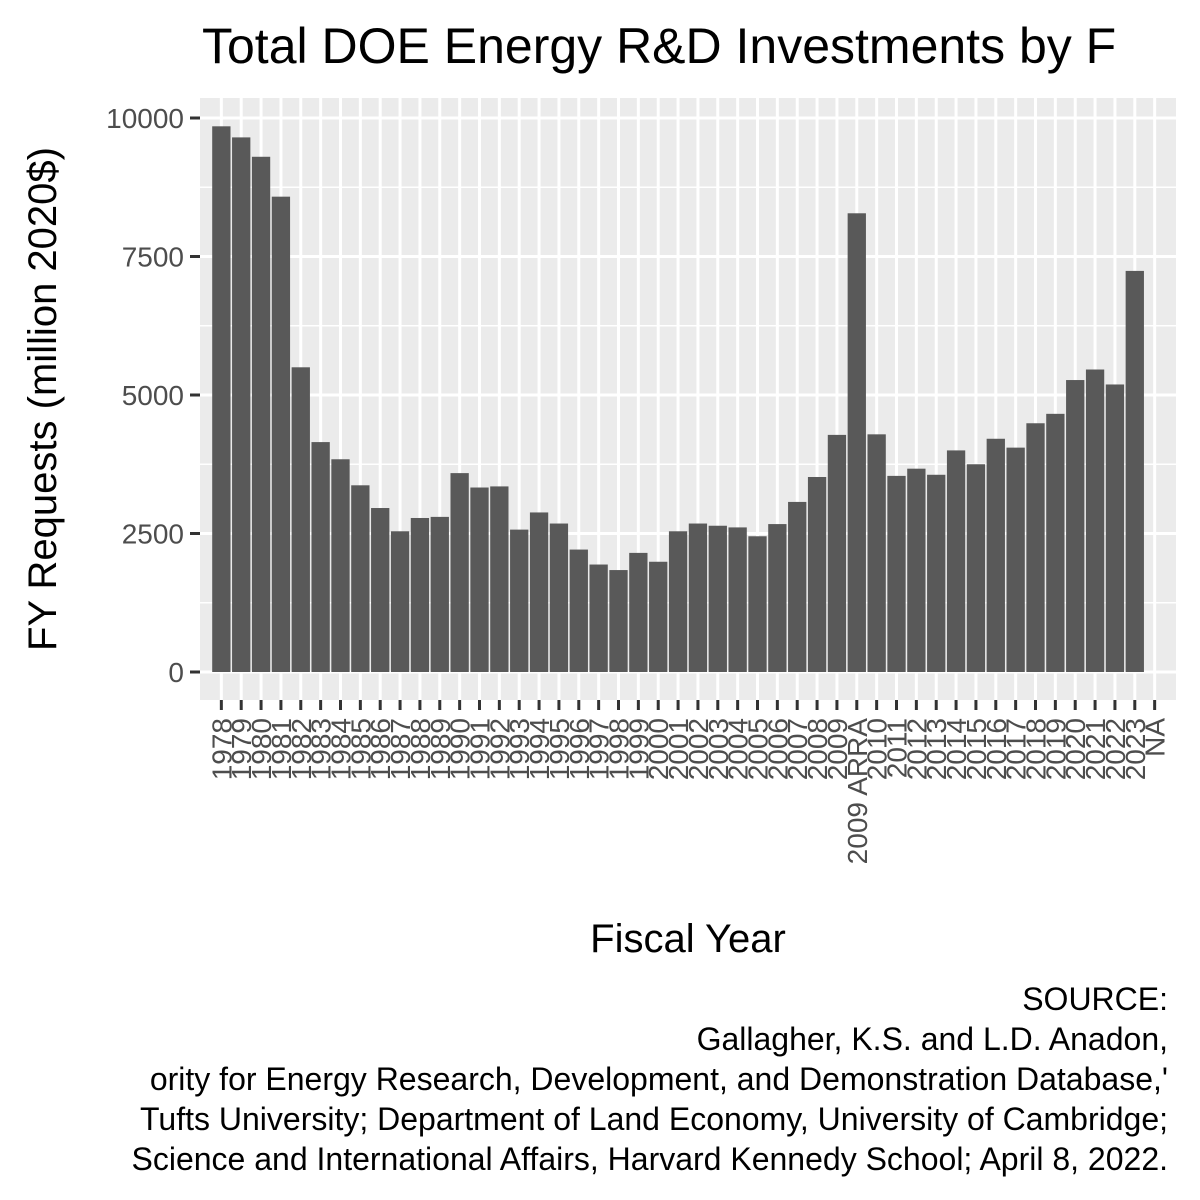 The width and height of the screenshot is (1200, 1200). Describe the element at coordinates (176, 672) in the screenshot. I see `y-tick-label: 0` at that location.